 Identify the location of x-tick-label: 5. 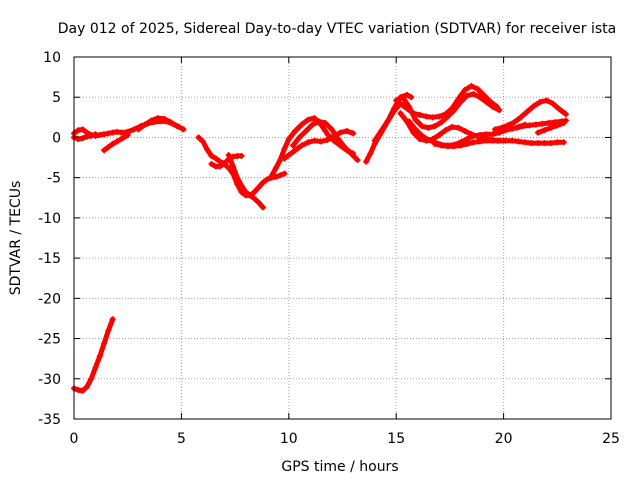
(181, 439).